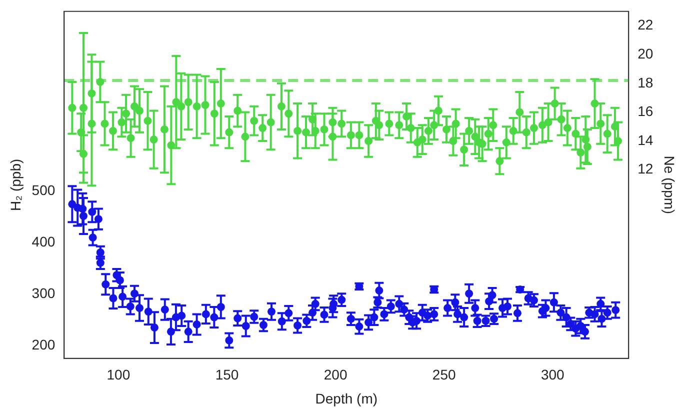 The height and width of the screenshot is (412, 685). Describe the element at coordinates (646, 24) in the screenshot. I see `y2-tick-label: 22` at that location.